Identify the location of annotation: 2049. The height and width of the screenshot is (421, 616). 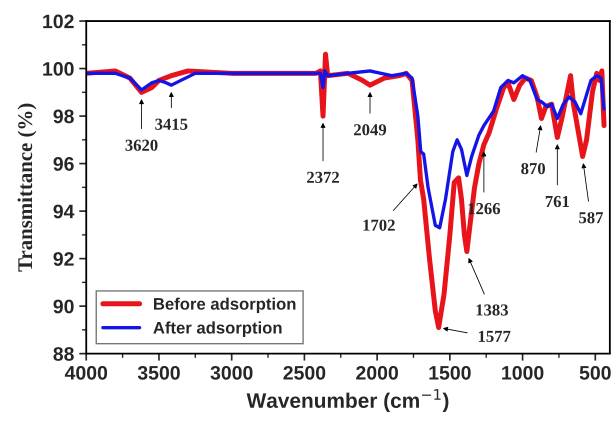
(370, 130).